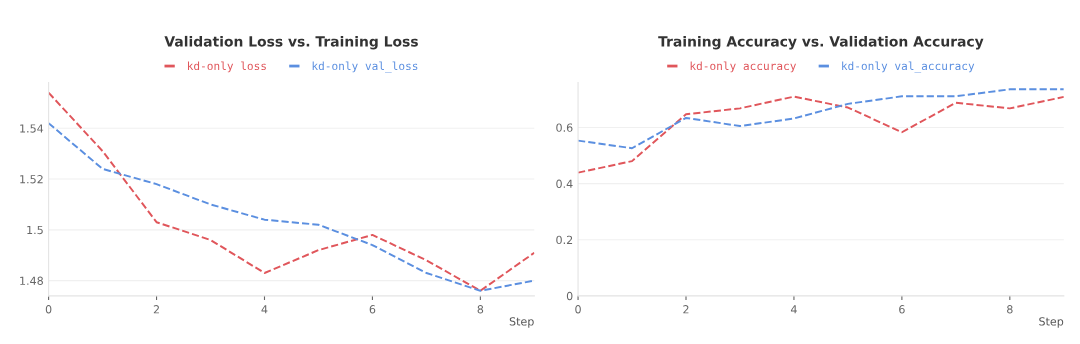 The height and width of the screenshot is (344, 1080). I want to click on y-tick-label: 1.52, so click(31, 179).